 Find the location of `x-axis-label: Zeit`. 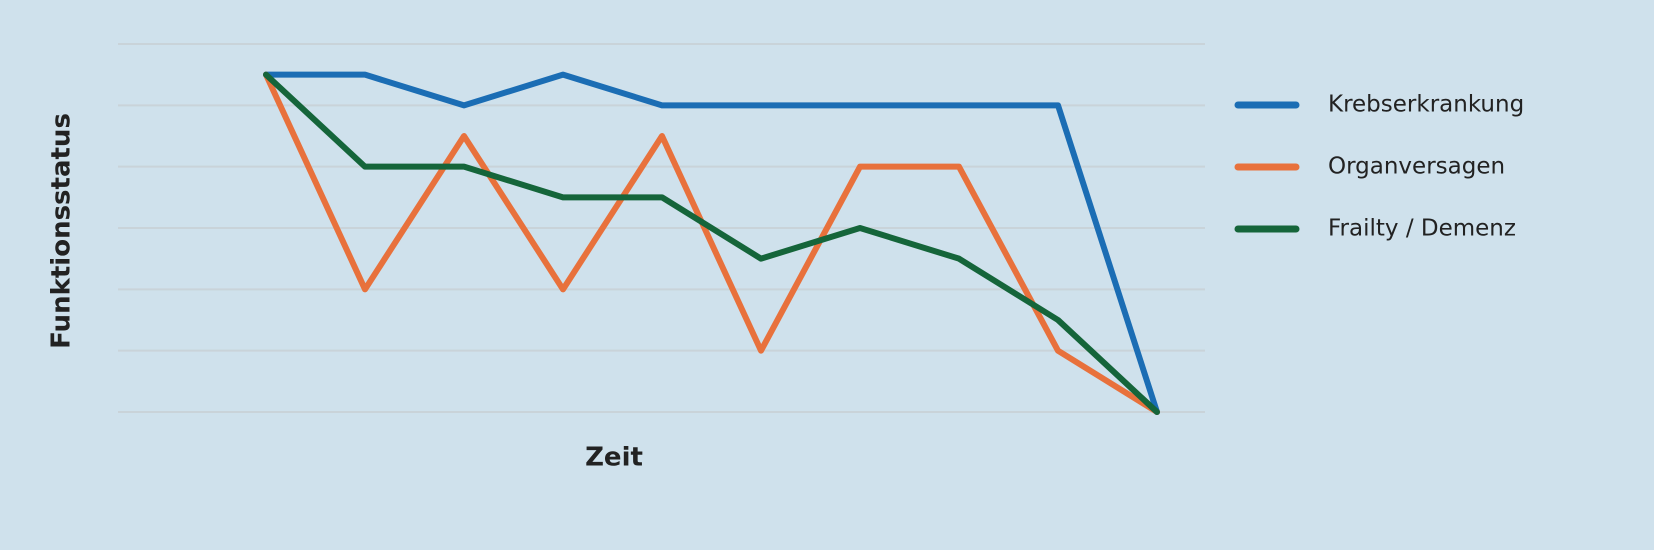

x-axis-label: Zeit is located at coordinates (614, 458).